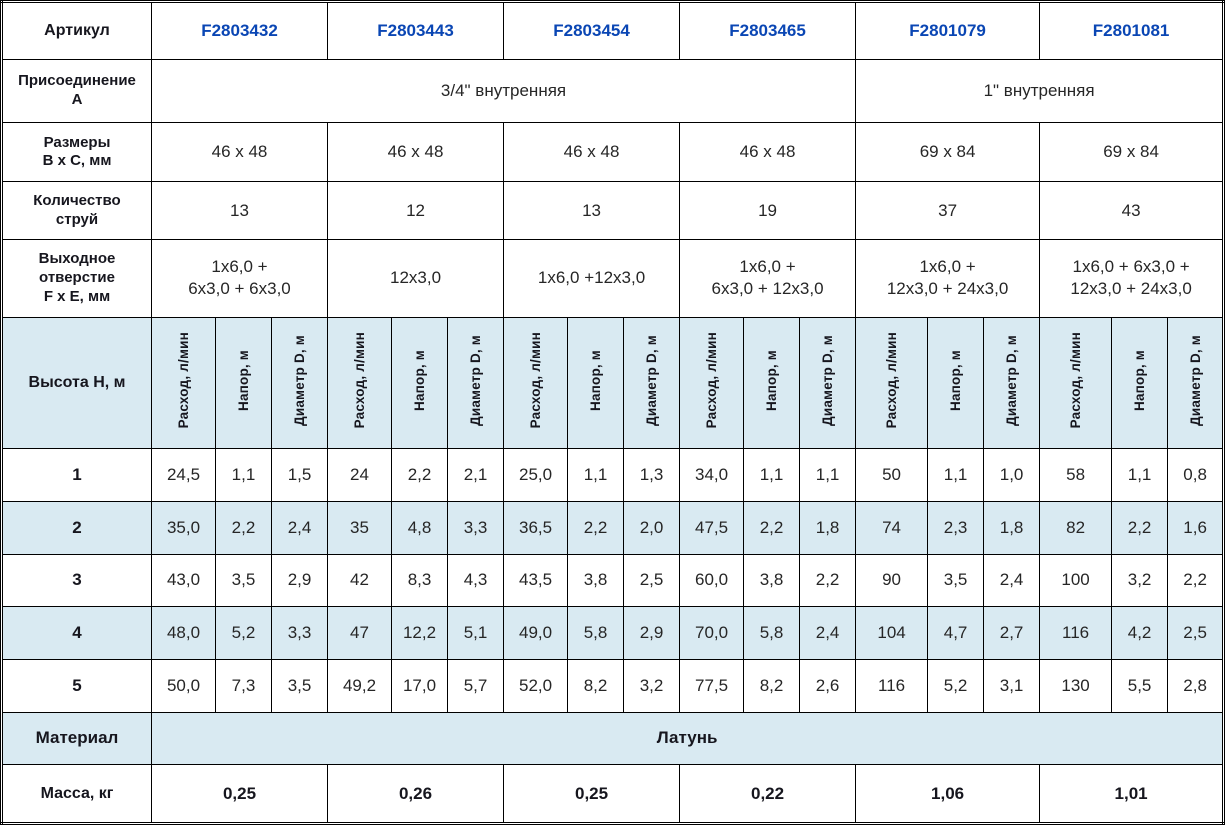  I want to click on dimensions-value: 69 x 84, so click(1132, 152).